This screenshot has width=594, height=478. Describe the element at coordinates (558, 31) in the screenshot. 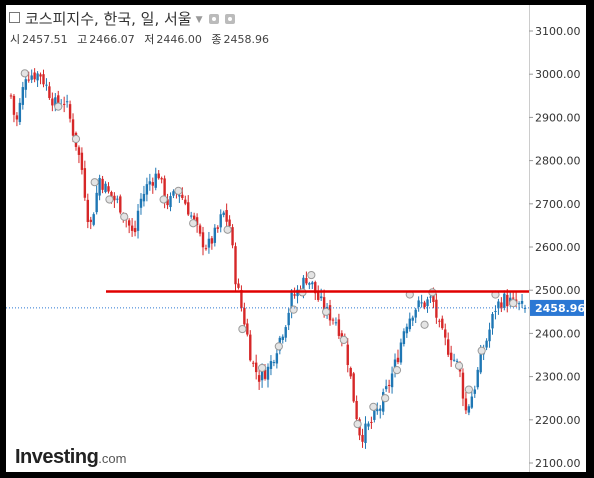

I see `y-tick-label: 3100.00` at that location.